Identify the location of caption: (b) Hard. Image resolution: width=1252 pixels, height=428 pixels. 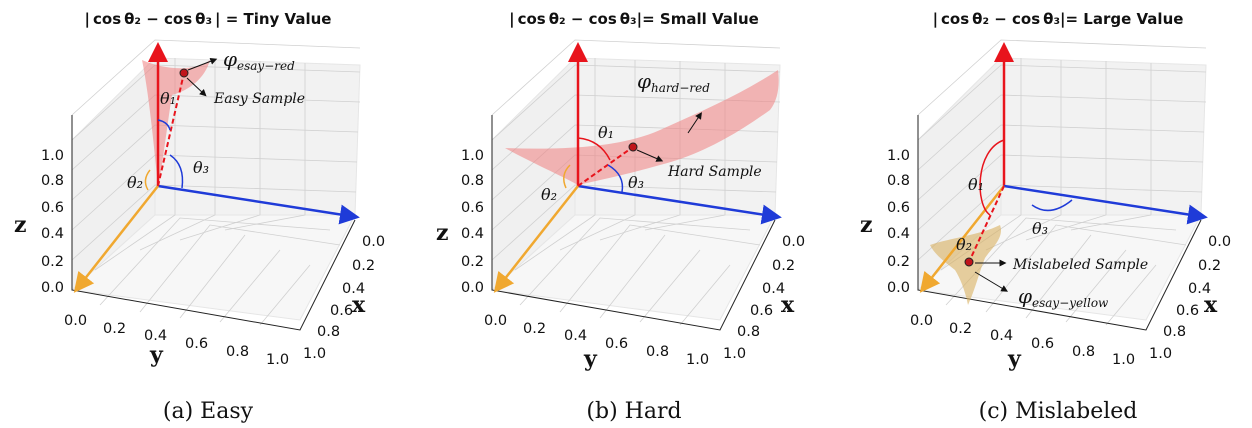
(633, 411).